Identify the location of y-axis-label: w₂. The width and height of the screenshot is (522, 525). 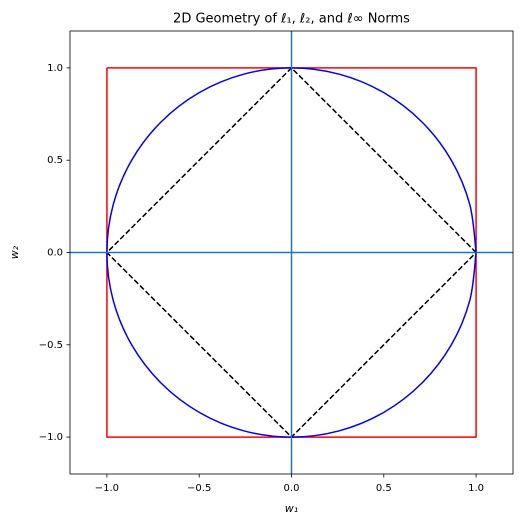
(14, 252).